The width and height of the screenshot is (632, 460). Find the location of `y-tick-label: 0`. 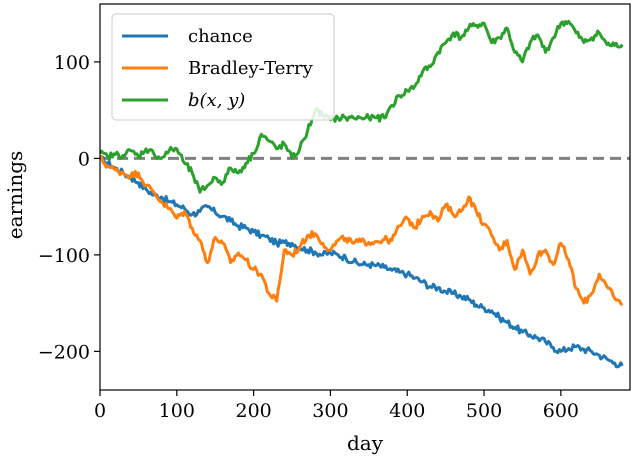

y-tick-label: 0 is located at coordinates (84, 159).